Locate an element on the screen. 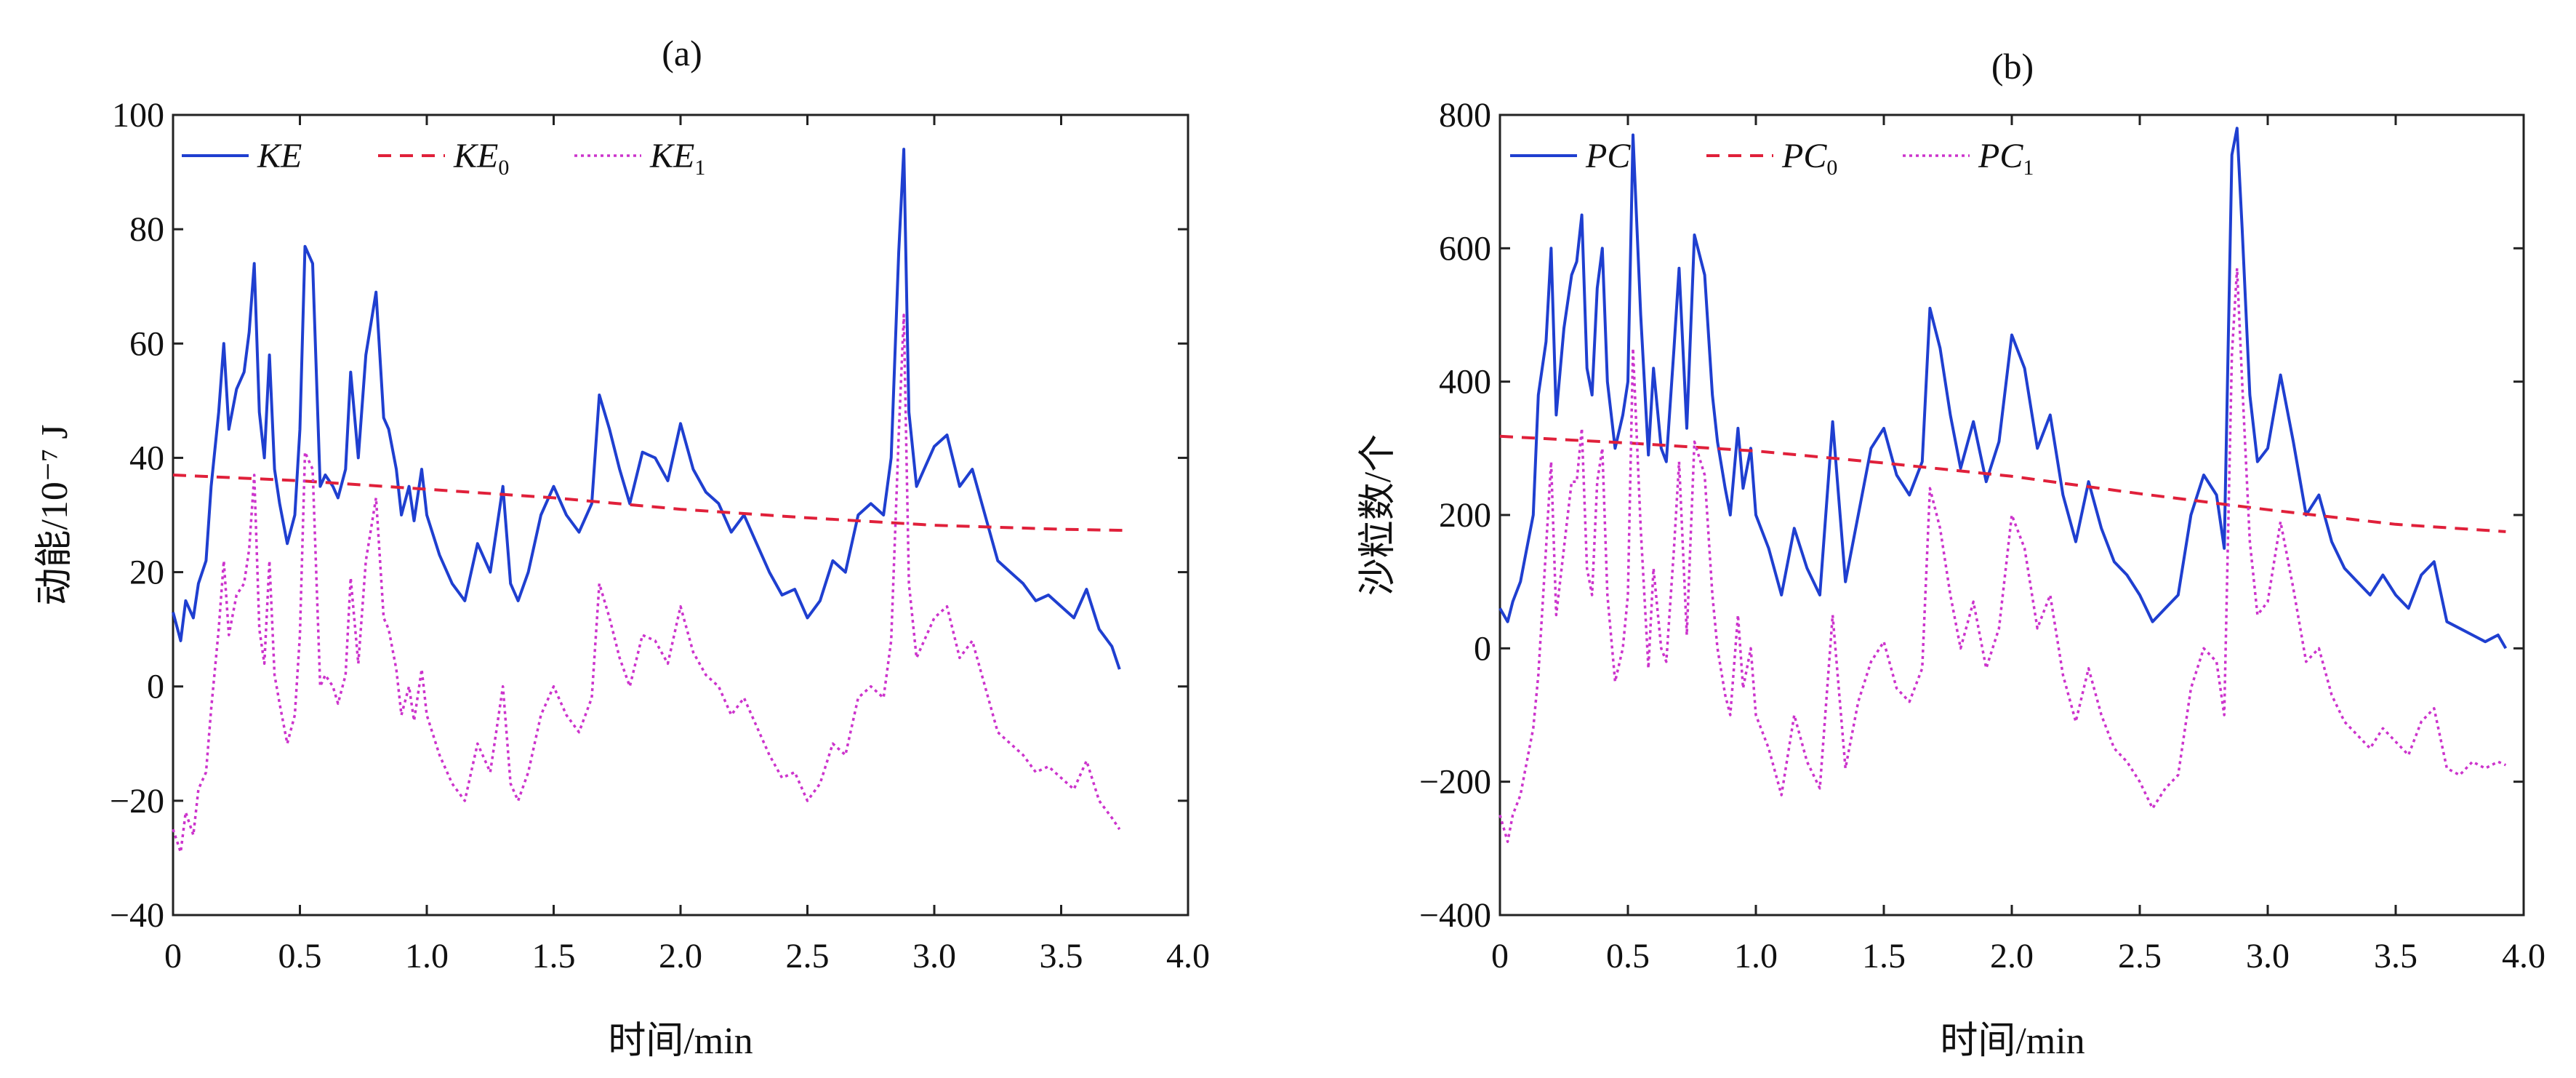  legend-label-pc0: PC0 is located at coordinates (1809, 158).